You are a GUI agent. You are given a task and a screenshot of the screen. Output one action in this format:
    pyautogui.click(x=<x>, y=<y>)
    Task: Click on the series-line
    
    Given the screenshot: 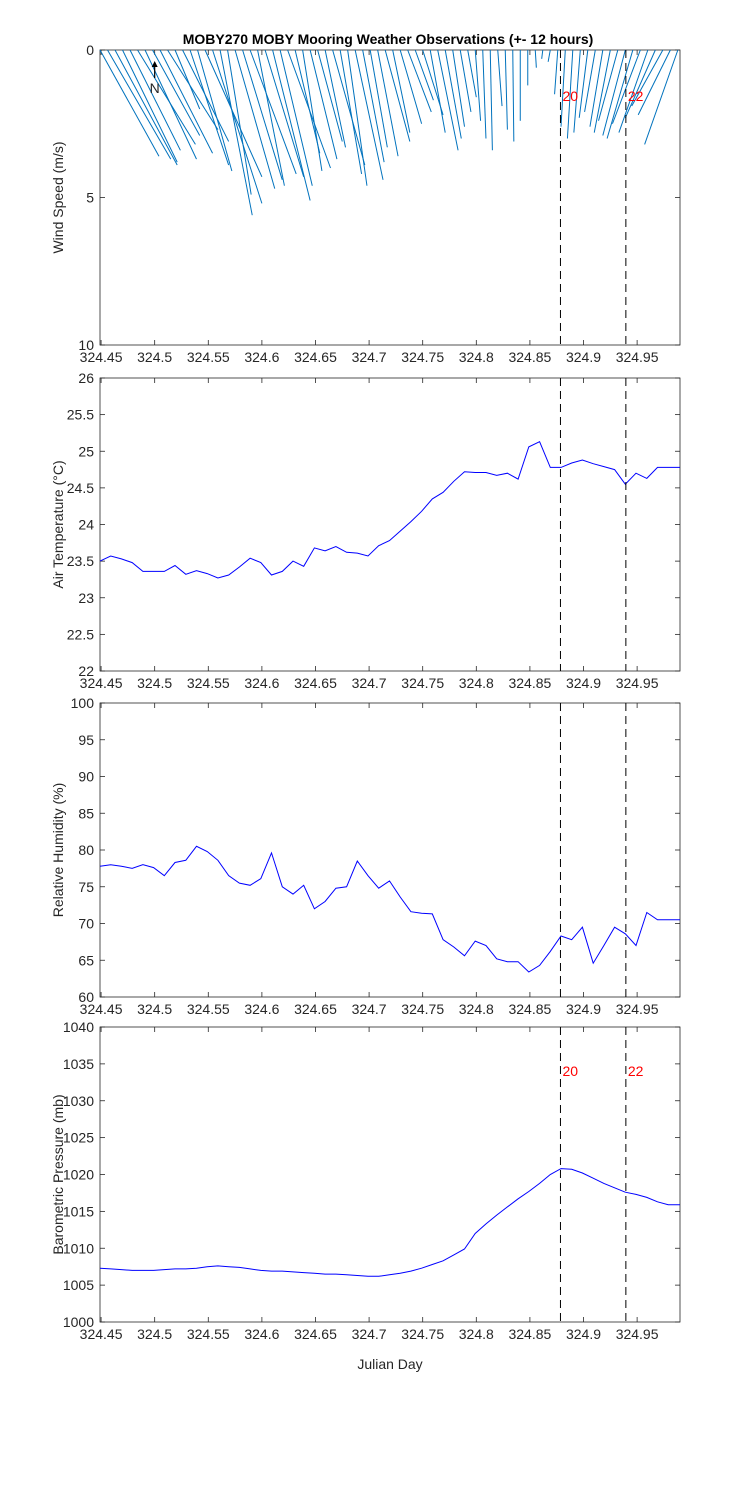 What is the action you would take?
    pyautogui.click(x=389, y=1222)
    